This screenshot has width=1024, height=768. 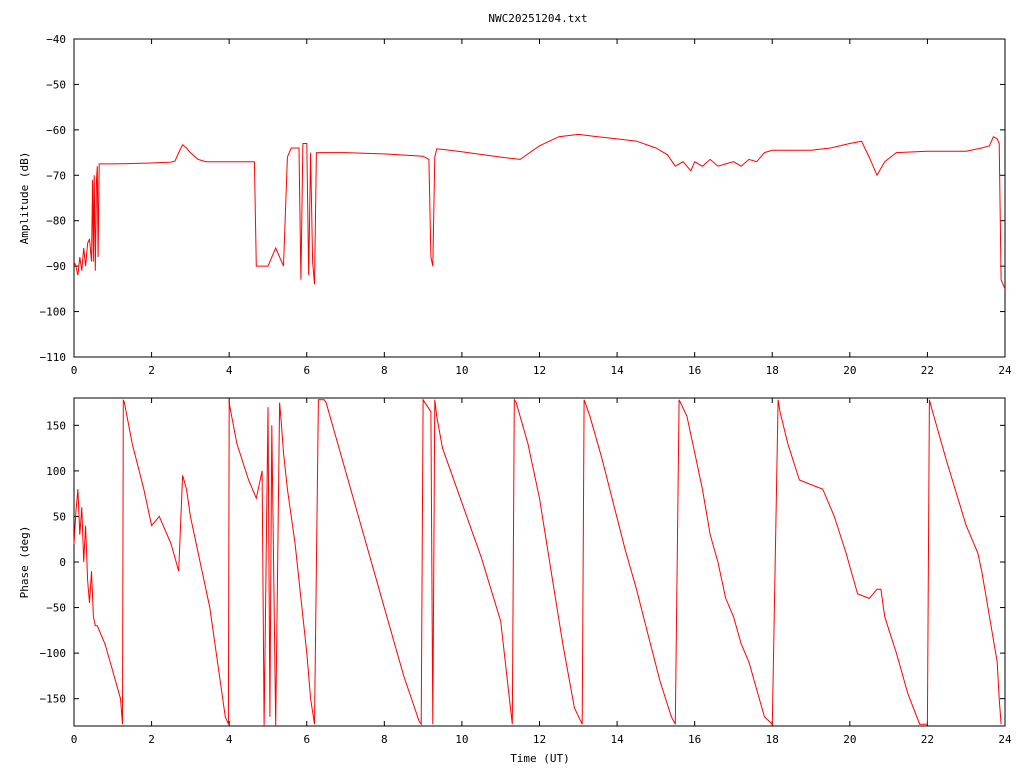 What do you see at coordinates (56, 130) in the screenshot?
I see `y-tick-label: −60` at bounding box center [56, 130].